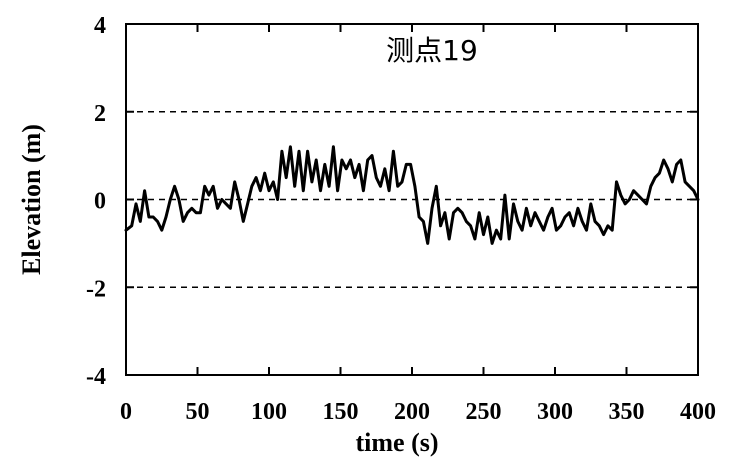  Describe the element at coordinates (96, 377) in the screenshot. I see `y-tick-label: -4` at that location.